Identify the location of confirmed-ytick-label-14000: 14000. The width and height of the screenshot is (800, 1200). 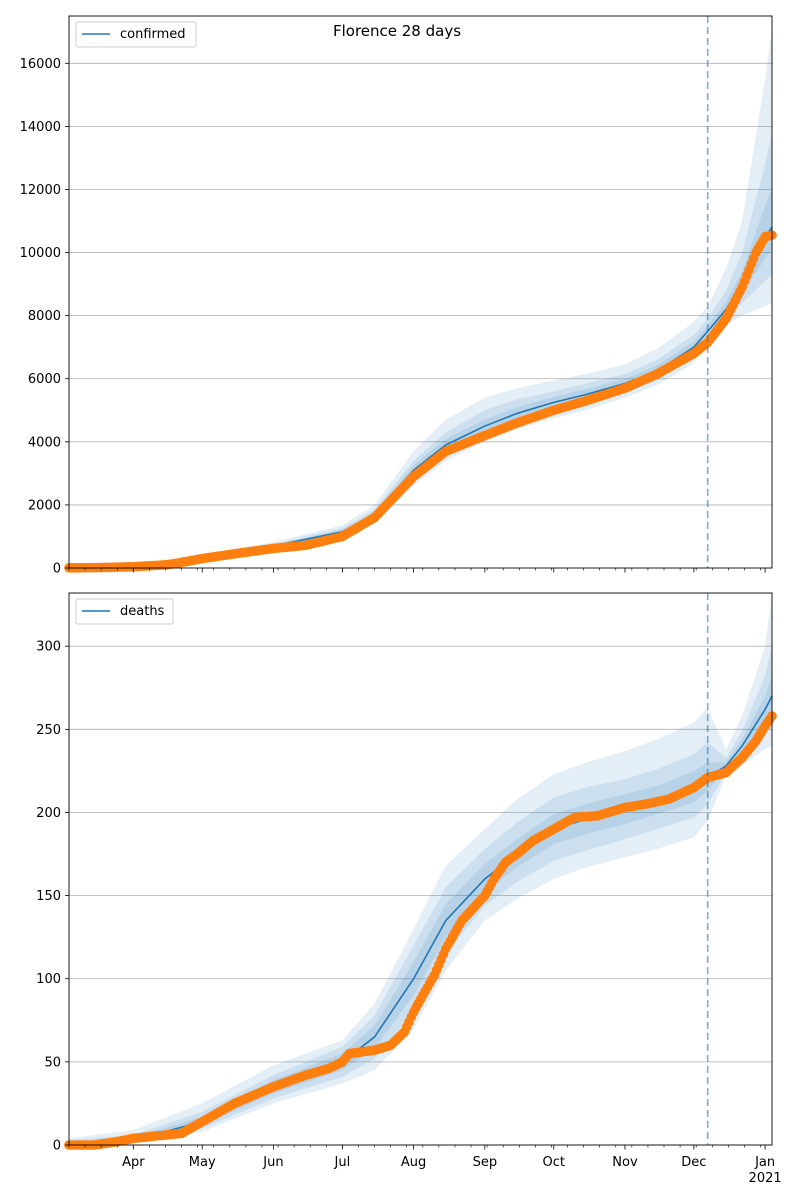
(40, 127).